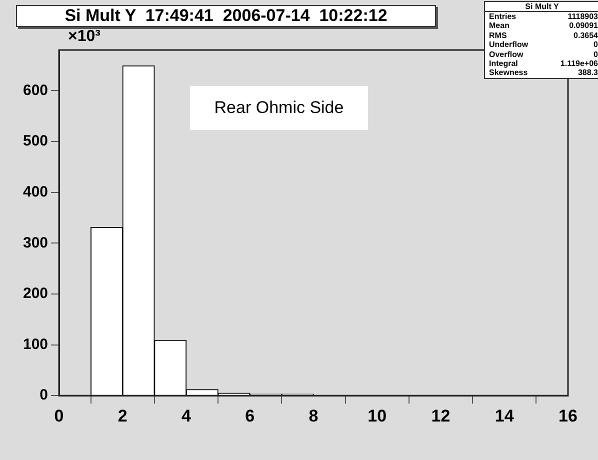  I want to click on text: Si Mult Y, so click(541, 7).